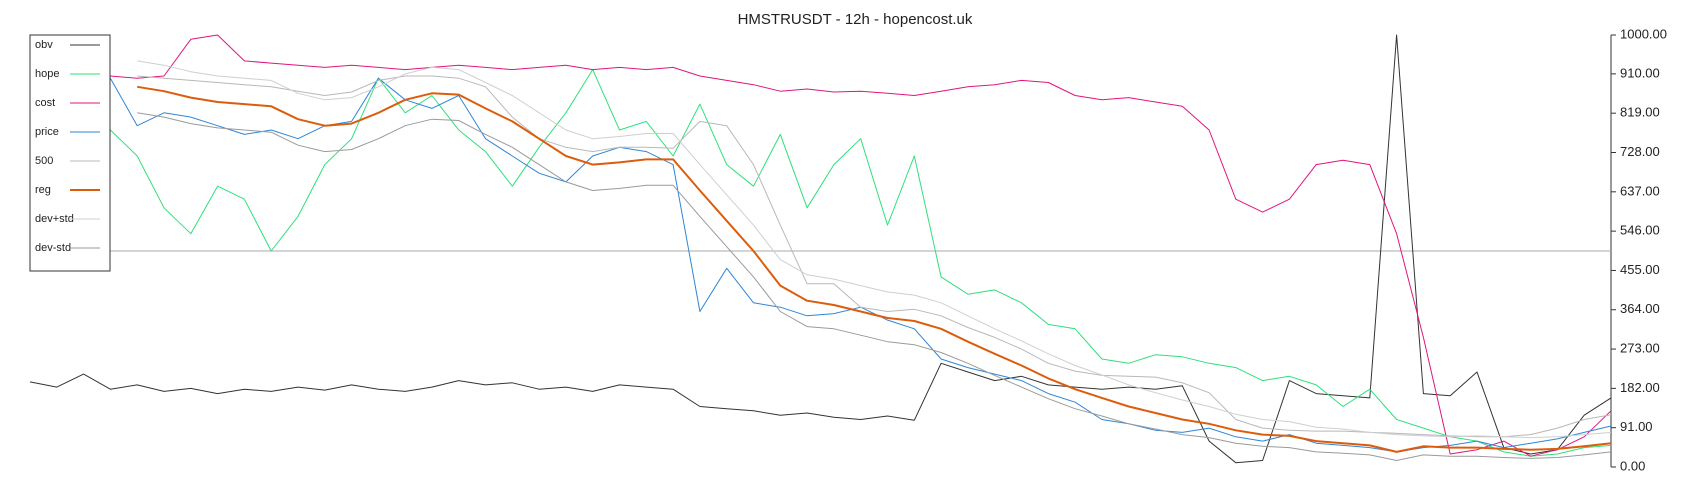 Image resolution: width=1700 pixels, height=500 pixels. What do you see at coordinates (53, 248) in the screenshot?
I see `legend-label: dev-std` at bounding box center [53, 248].